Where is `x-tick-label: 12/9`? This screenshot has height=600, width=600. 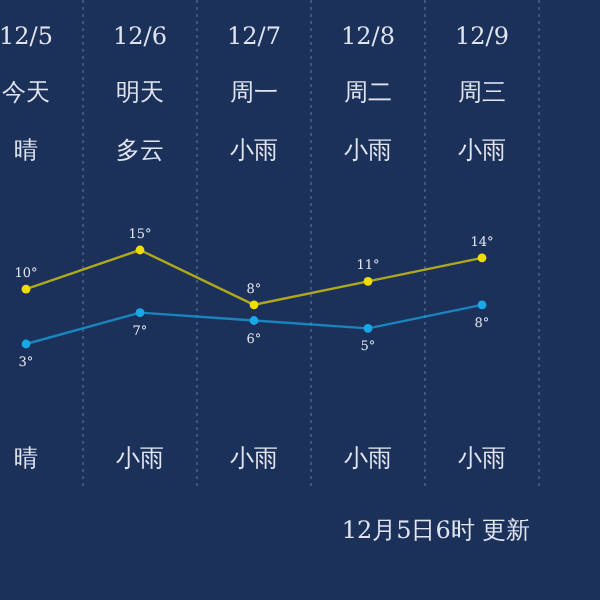
x-tick-label: 12/9 is located at coordinates (482, 36).